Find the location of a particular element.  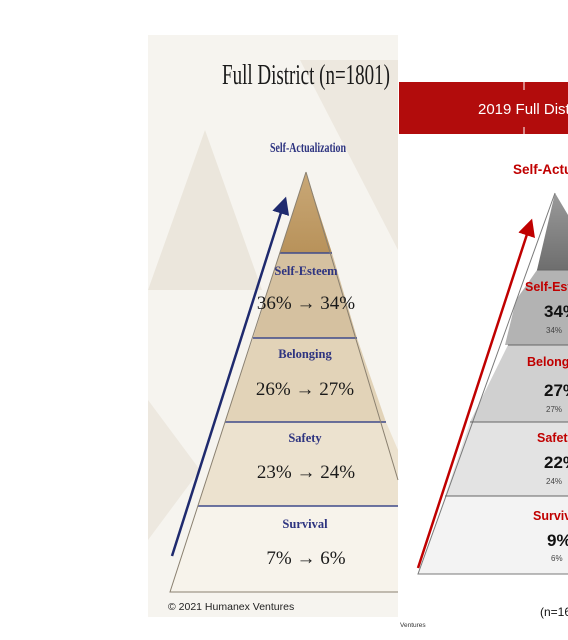

right-tier-value-survival: 9% is located at coordinates (557, 540).